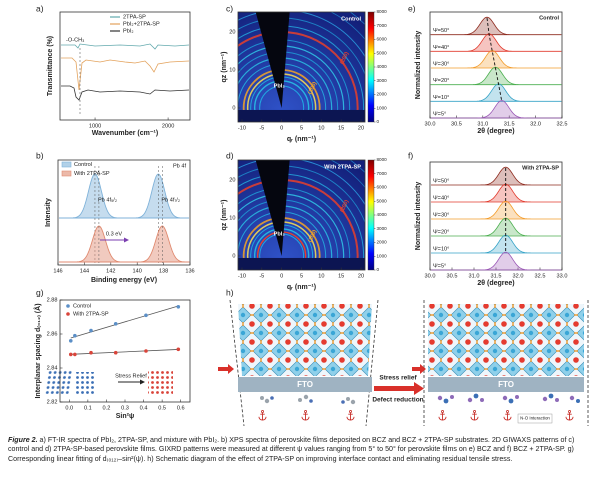 This screenshot has width=600, height=491. Describe the element at coordinates (226, 369) in the screenshot. I see `side-arrow` at that location.